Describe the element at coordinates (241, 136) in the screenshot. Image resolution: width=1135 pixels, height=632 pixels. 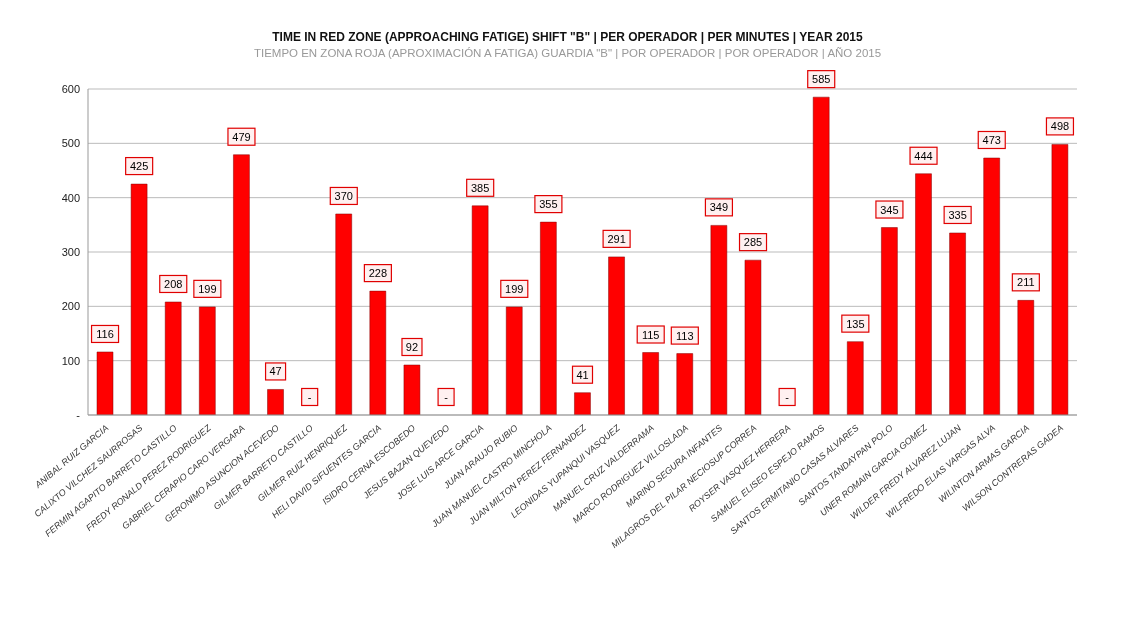
I see `data-label: 479` at that location.